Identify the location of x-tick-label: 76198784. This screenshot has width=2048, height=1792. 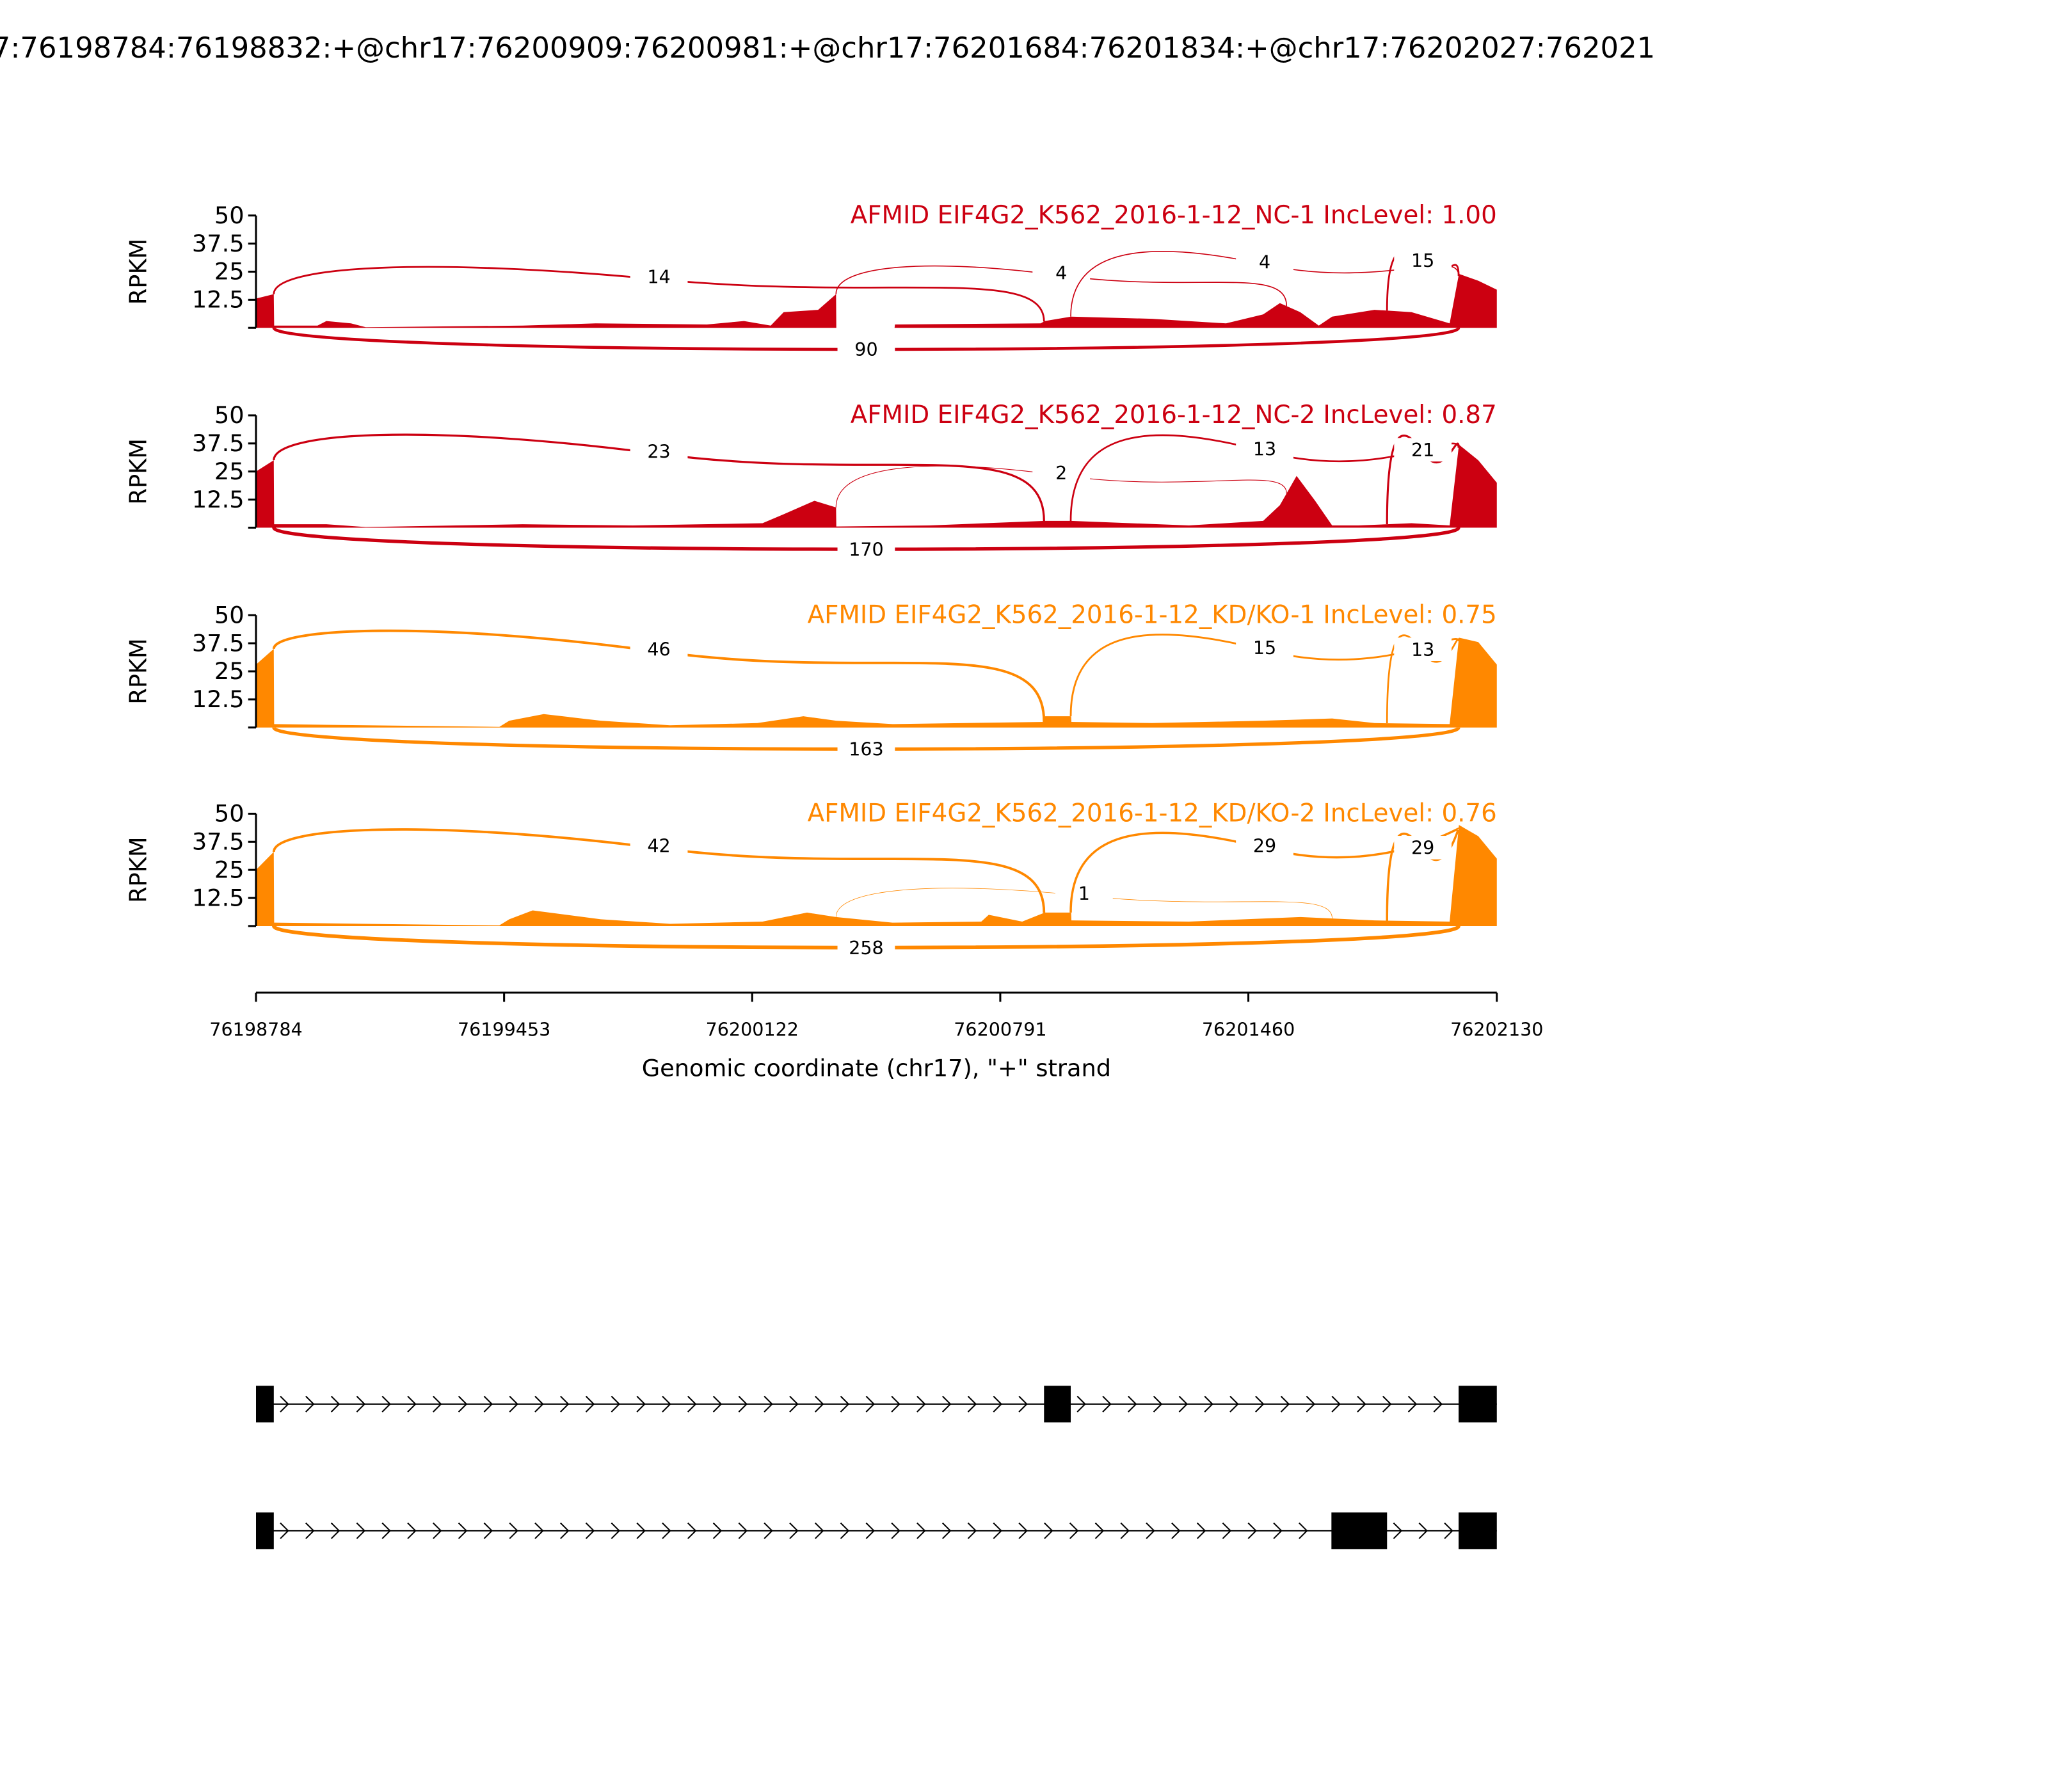
(255, 1029).